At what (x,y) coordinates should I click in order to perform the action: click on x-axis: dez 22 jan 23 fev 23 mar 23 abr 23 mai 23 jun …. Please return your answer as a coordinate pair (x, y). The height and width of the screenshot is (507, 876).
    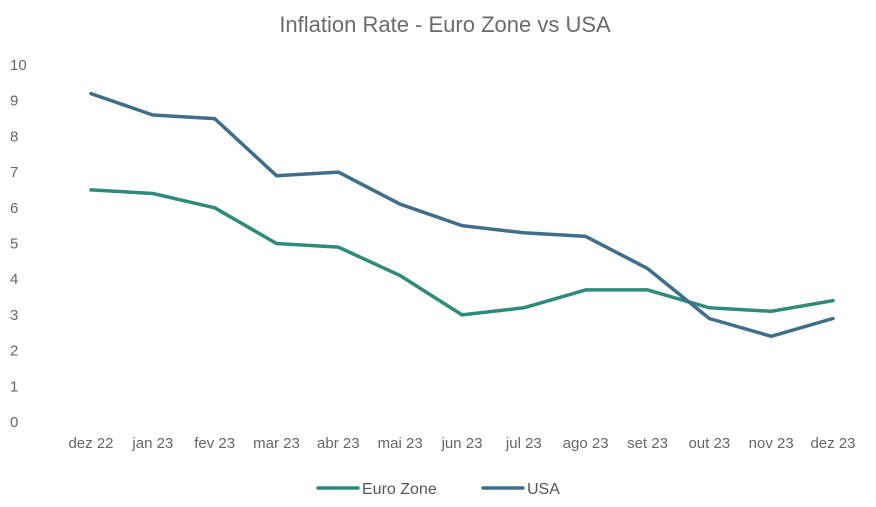
    Looking at the image, I should click on (461, 443).